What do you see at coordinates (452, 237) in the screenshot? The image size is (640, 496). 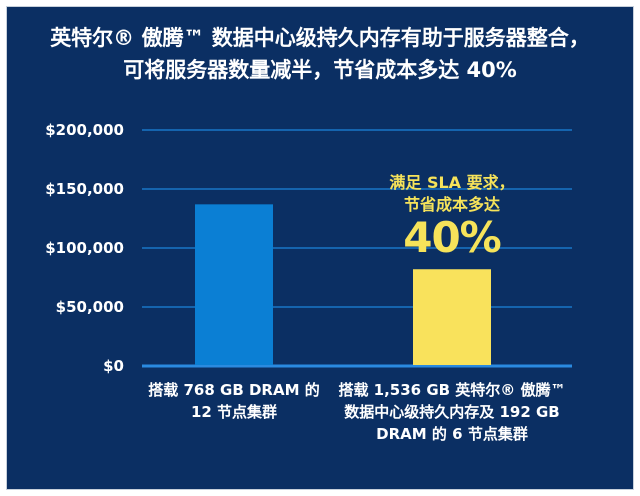 I see `annotation-highlight: 40%` at bounding box center [452, 237].